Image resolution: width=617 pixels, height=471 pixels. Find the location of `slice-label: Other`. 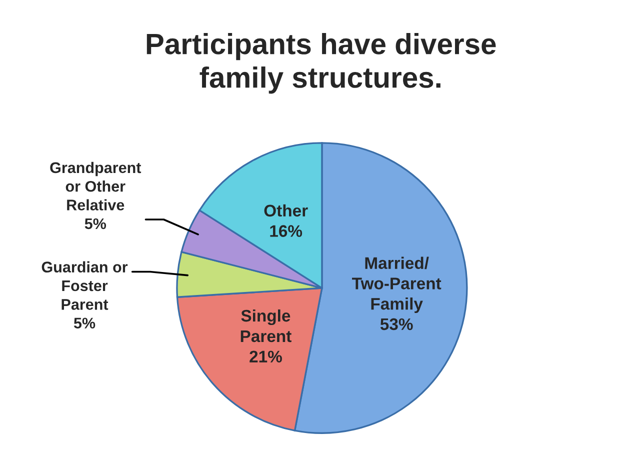

slice-label: Other is located at coordinates (286, 210).